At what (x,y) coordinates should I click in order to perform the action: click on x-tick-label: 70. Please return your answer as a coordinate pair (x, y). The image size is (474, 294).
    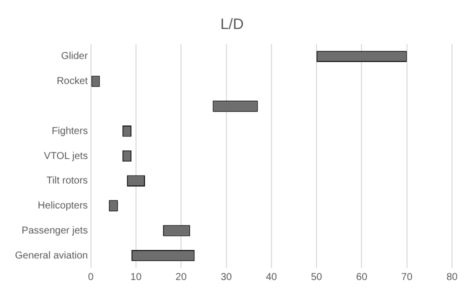
    Looking at the image, I should click on (407, 277).